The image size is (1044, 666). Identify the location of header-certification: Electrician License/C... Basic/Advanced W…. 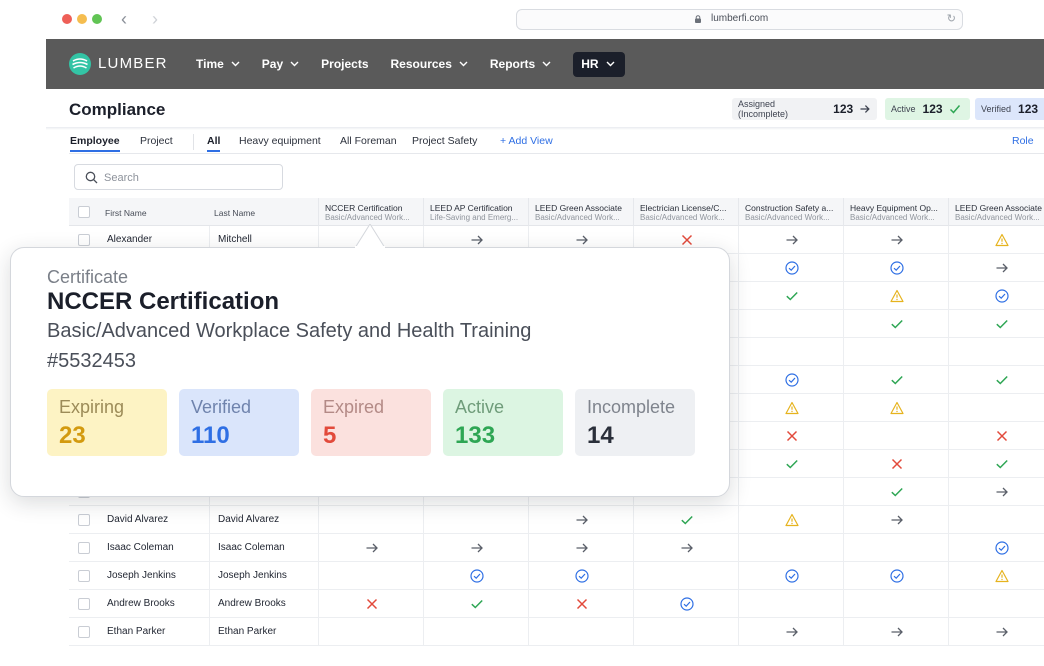
(685, 212).